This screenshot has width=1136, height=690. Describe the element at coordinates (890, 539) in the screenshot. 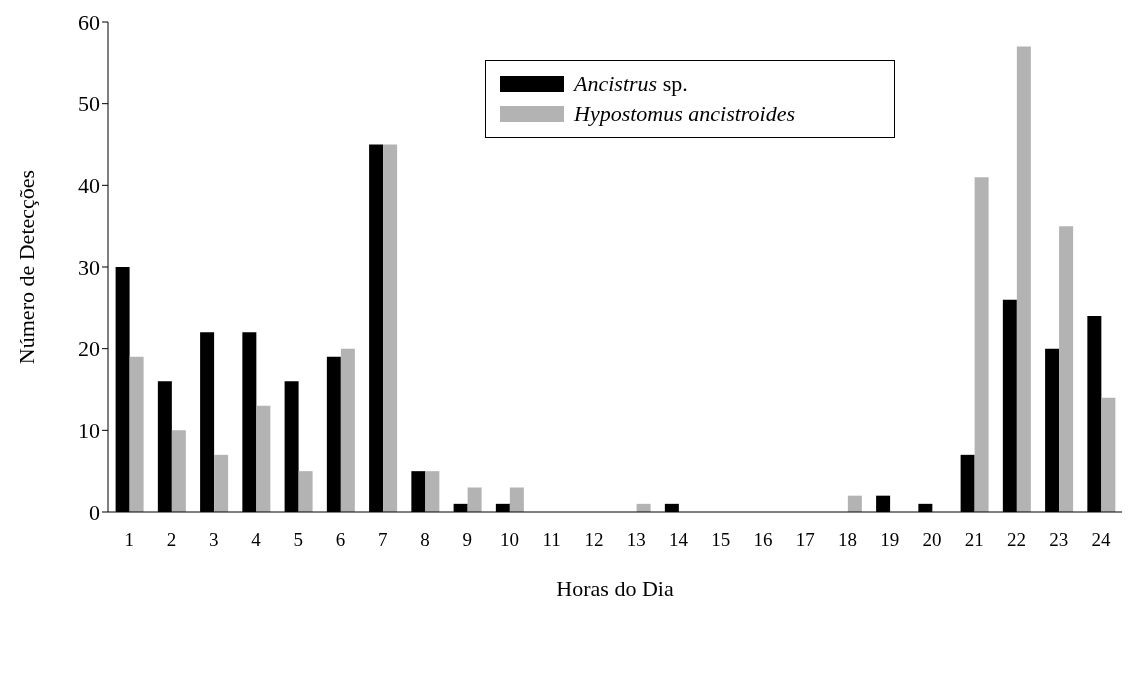

I see `x-tick-label: 19` at that location.